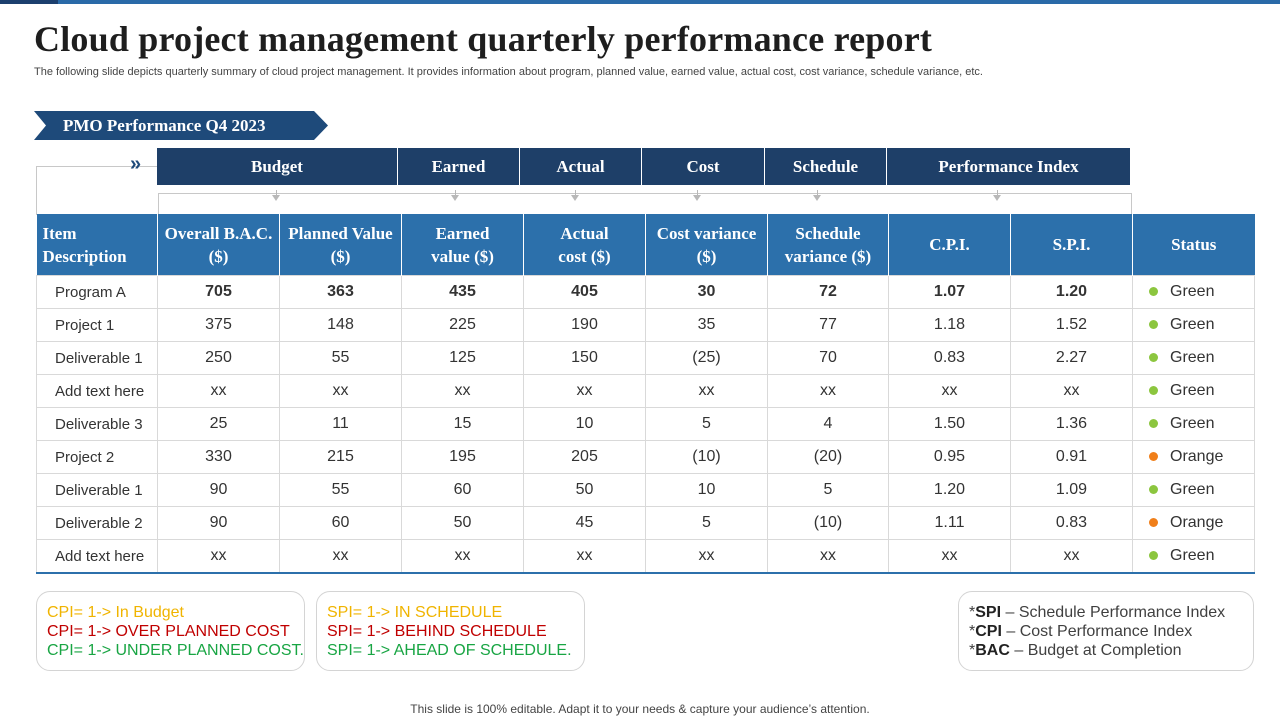 The image size is (1280, 720). What do you see at coordinates (97, 358) in the screenshot?
I see `item-description-cell: Deliverable 1` at bounding box center [97, 358].